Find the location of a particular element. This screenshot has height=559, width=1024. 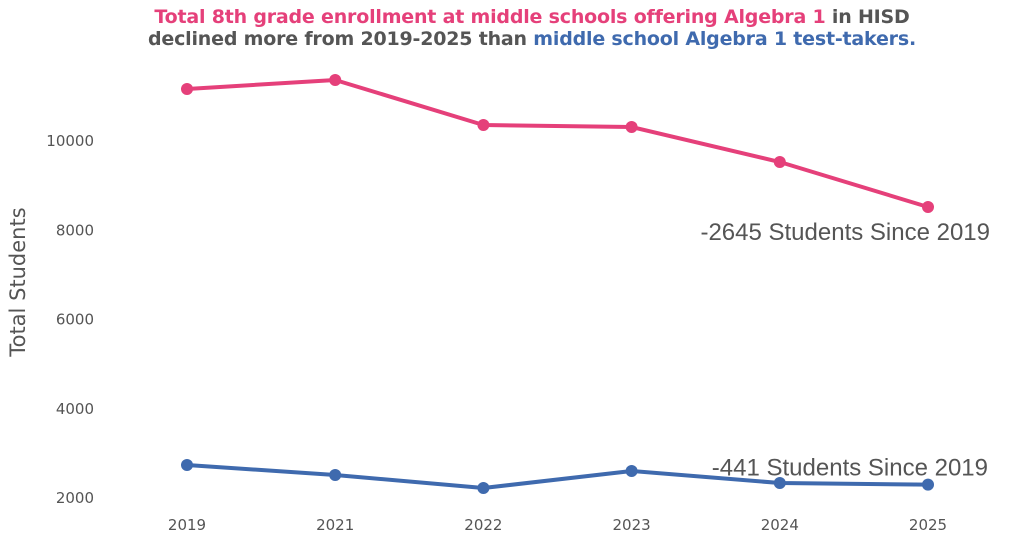

y-tick-label: 6000 is located at coordinates (75, 320).